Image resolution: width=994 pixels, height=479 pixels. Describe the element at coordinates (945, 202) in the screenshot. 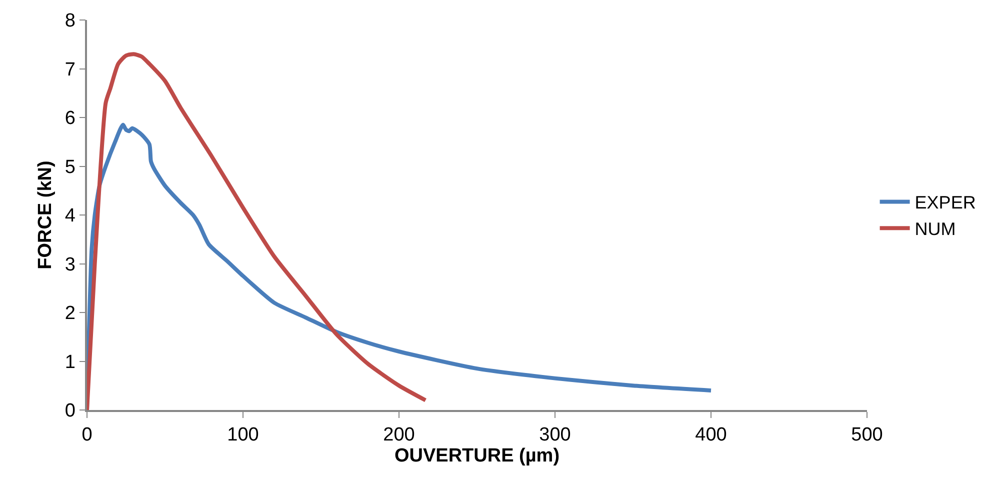

I see `legend-label: EXPER` at that location.